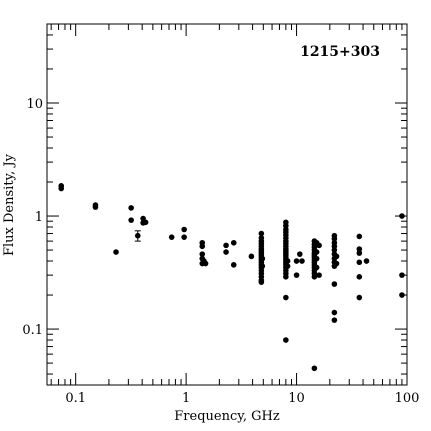 This screenshot has height=431, width=431. I want to click on x-tick-label: 1, so click(186, 398).